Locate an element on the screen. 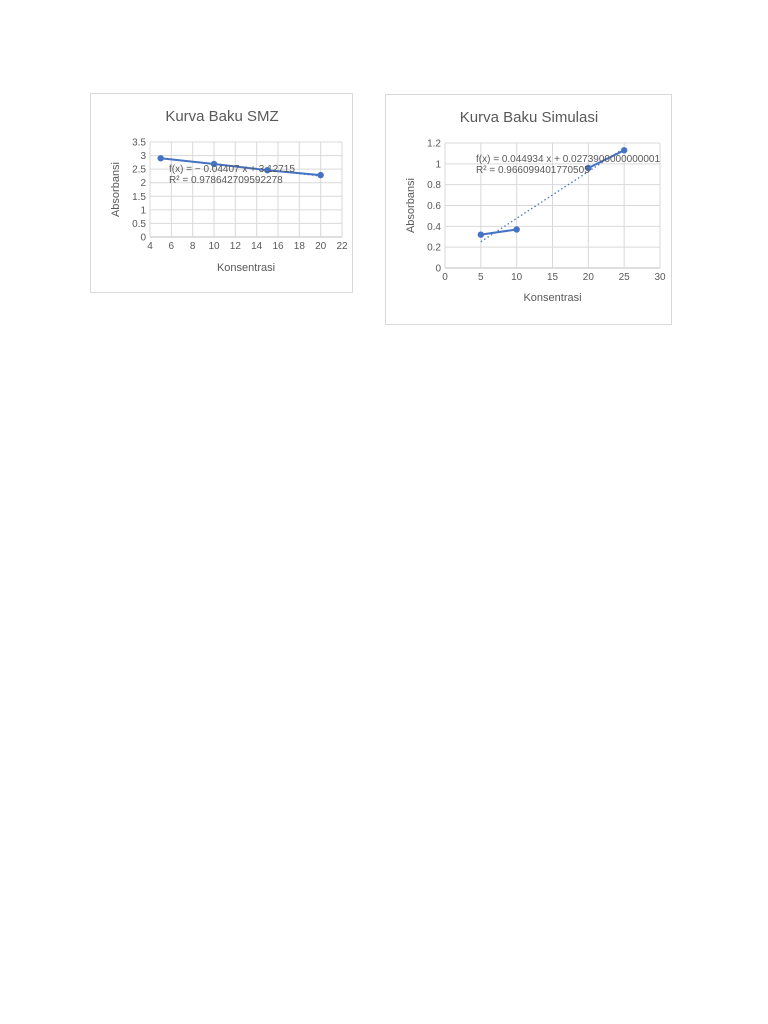 The image size is (768, 1024). y-tick-label: 2.5 is located at coordinates (139, 170).